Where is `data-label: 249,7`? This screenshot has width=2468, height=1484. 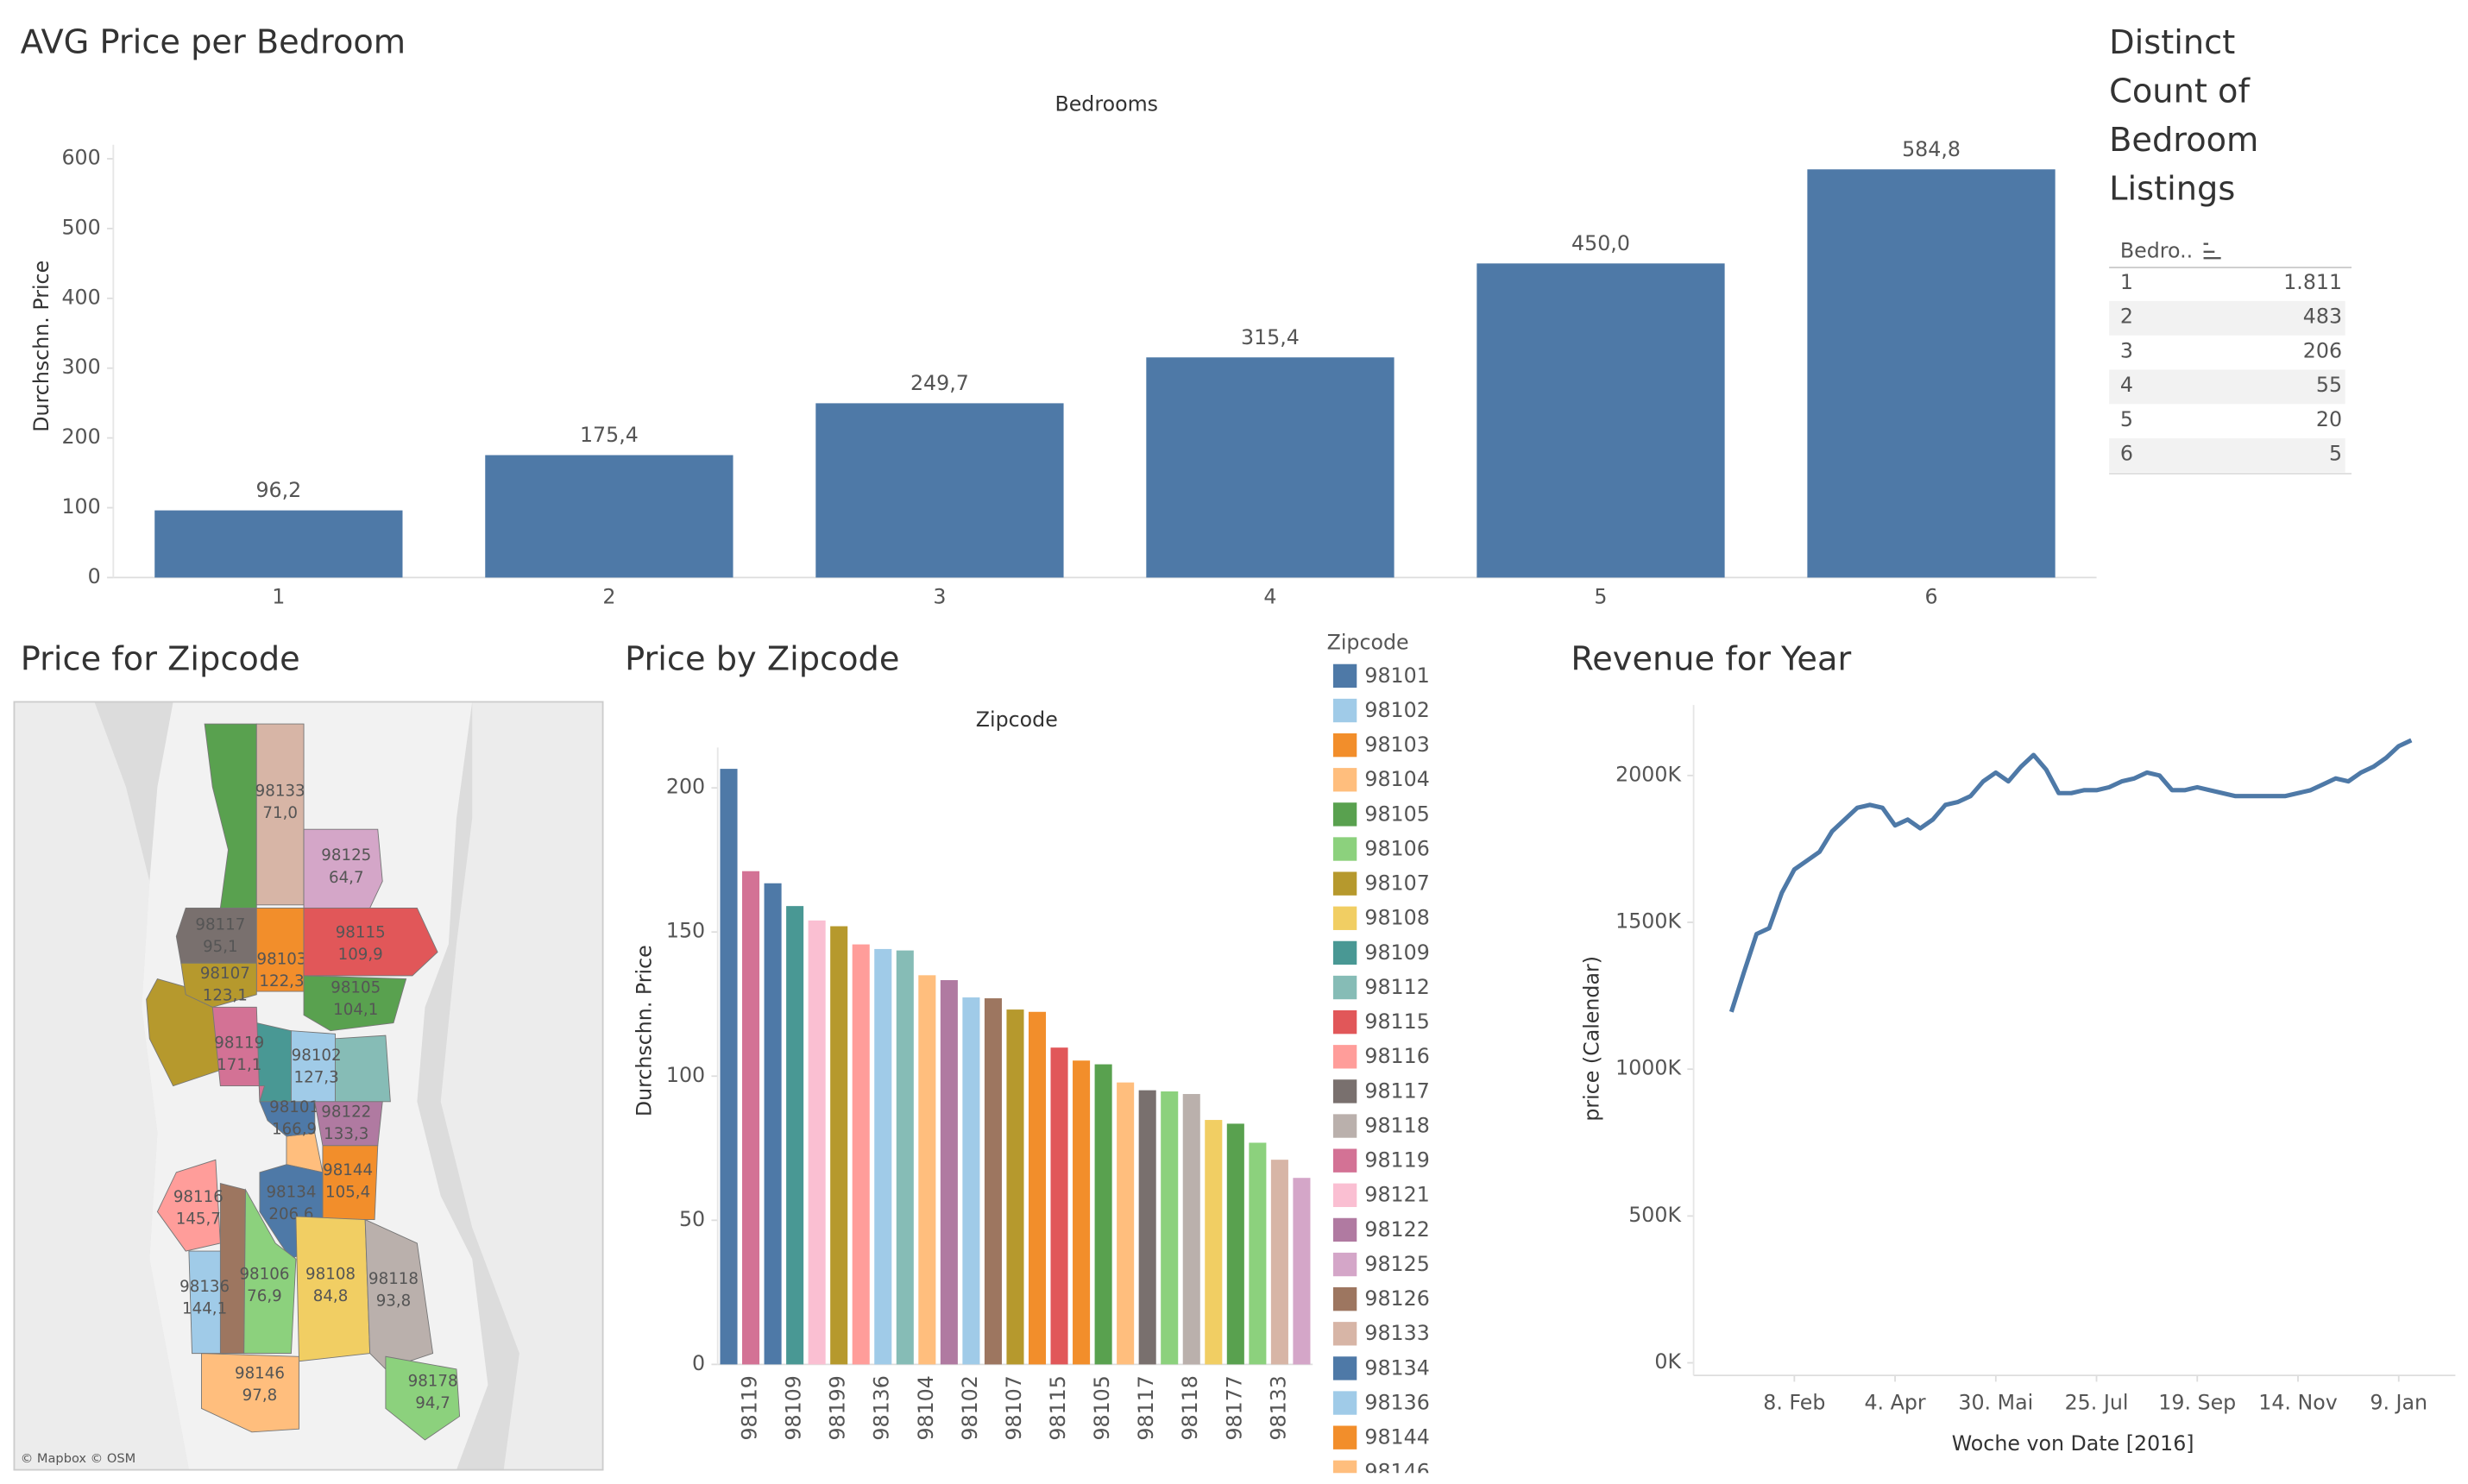
data-label: 249,7 is located at coordinates (939, 383).